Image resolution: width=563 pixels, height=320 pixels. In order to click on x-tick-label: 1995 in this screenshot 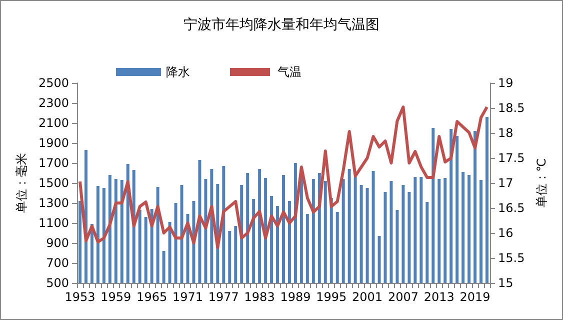, I will do `click(331, 297)`.